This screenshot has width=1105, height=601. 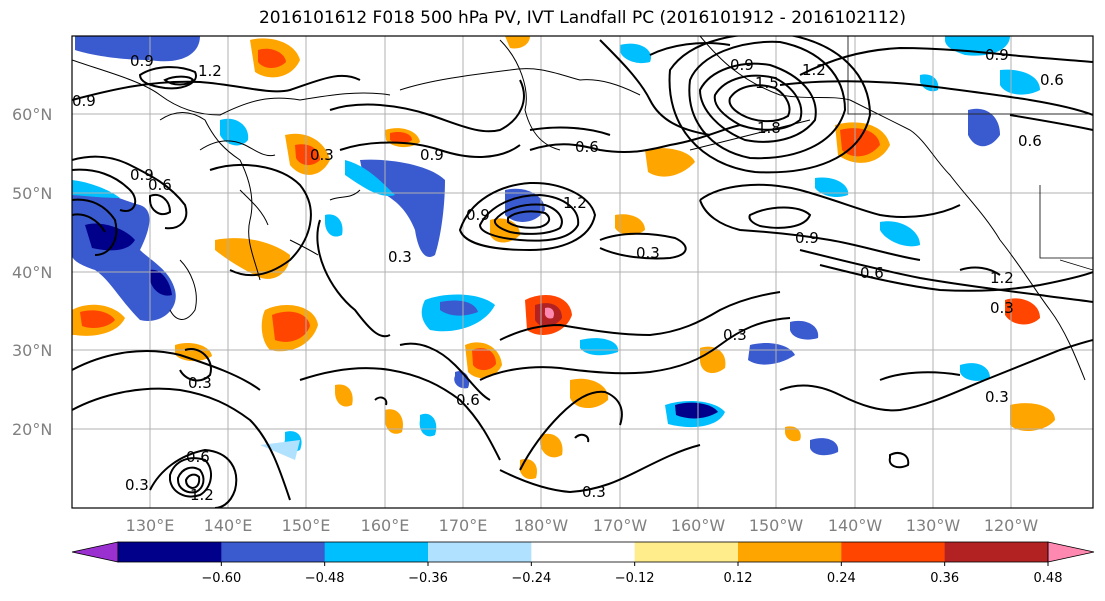 I want to click on contour-label: 1.8, so click(x=769, y=128).